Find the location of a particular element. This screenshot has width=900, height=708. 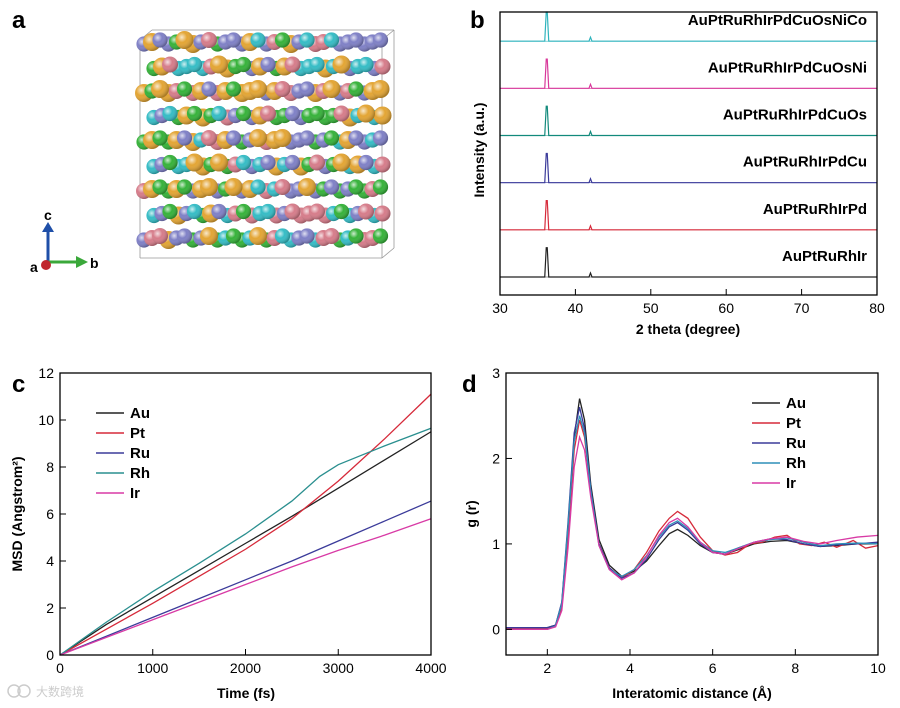

rdf-y-tick-label: 2 is located at coordinates (496, 458).